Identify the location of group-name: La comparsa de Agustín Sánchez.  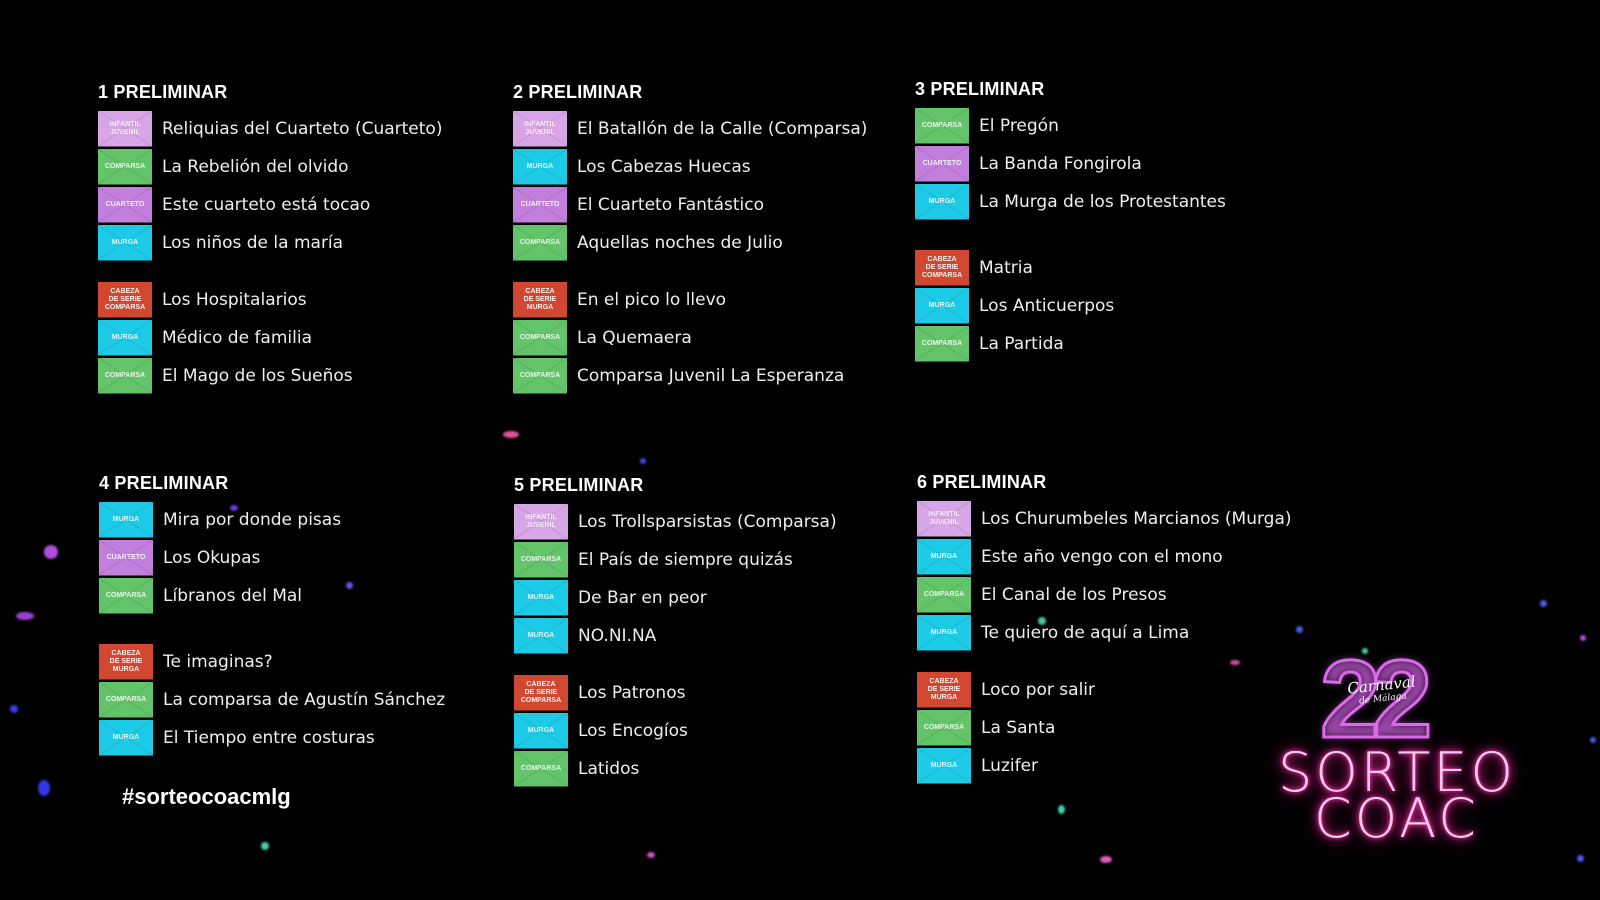
(304, 700).